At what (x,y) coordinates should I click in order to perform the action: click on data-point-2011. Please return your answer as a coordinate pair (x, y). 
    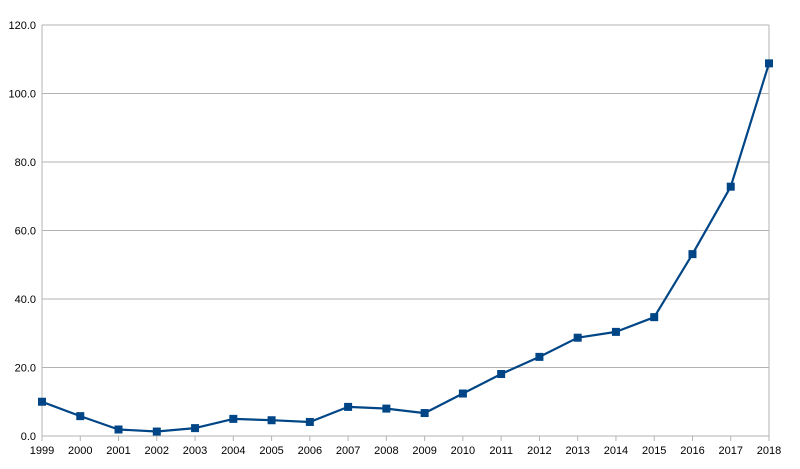
    Looking at the image, I should click on (501, 374).